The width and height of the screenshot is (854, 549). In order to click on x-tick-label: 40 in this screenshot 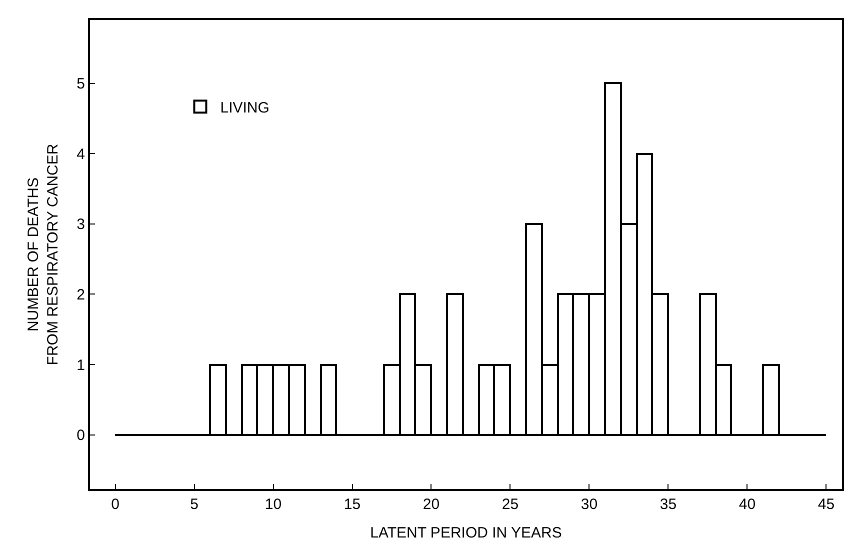, I will do `click(747, 504)`.